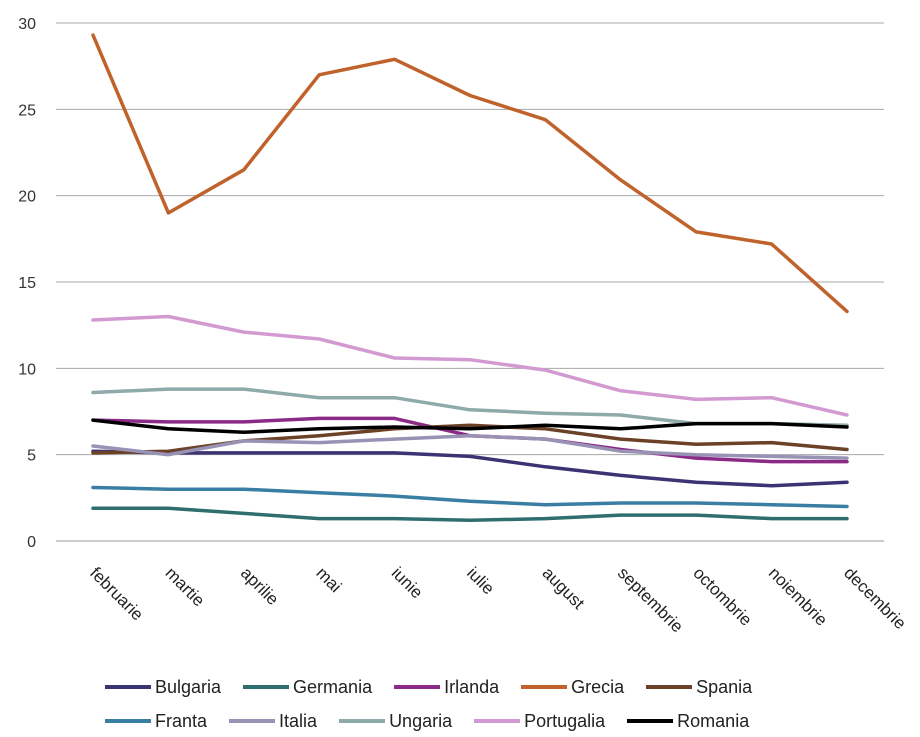 This screenshot has width=920, height=737. Describe the element at coordinates (470, 446) in the screenshot. I see `series-line-italia` at that location.